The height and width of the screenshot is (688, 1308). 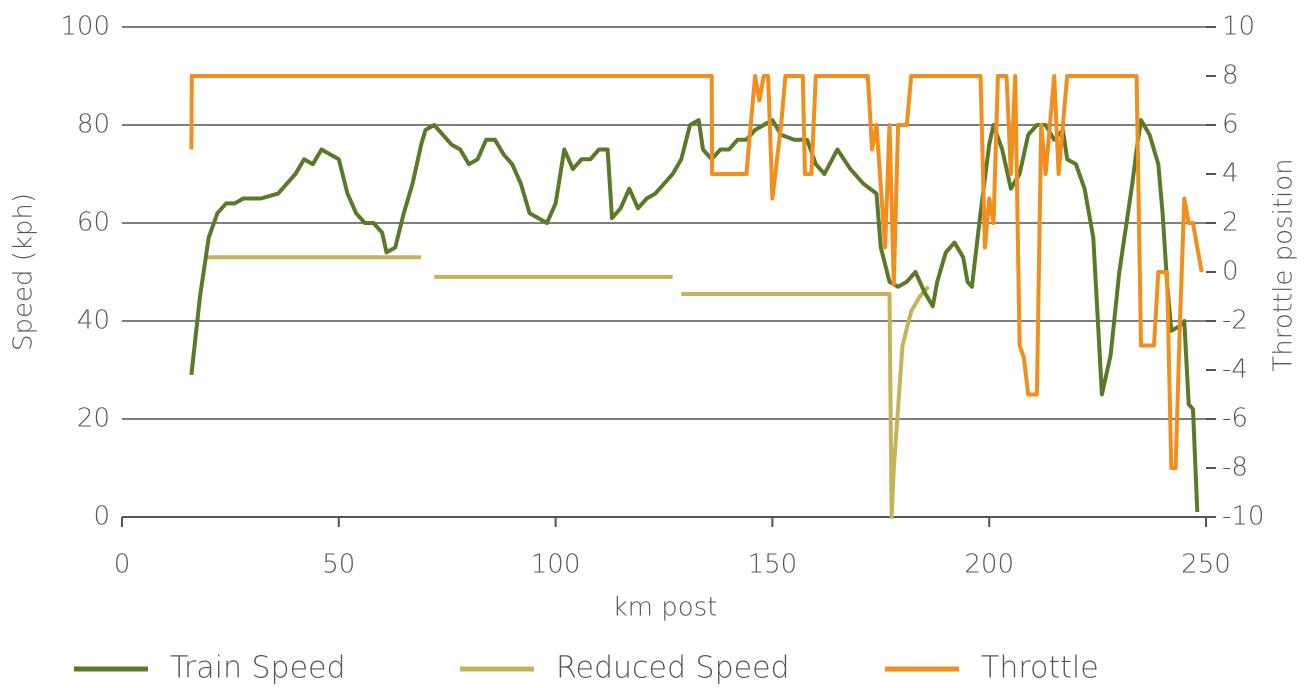 I want to click on x-axis-label: km post, so click(x=665, y=608).